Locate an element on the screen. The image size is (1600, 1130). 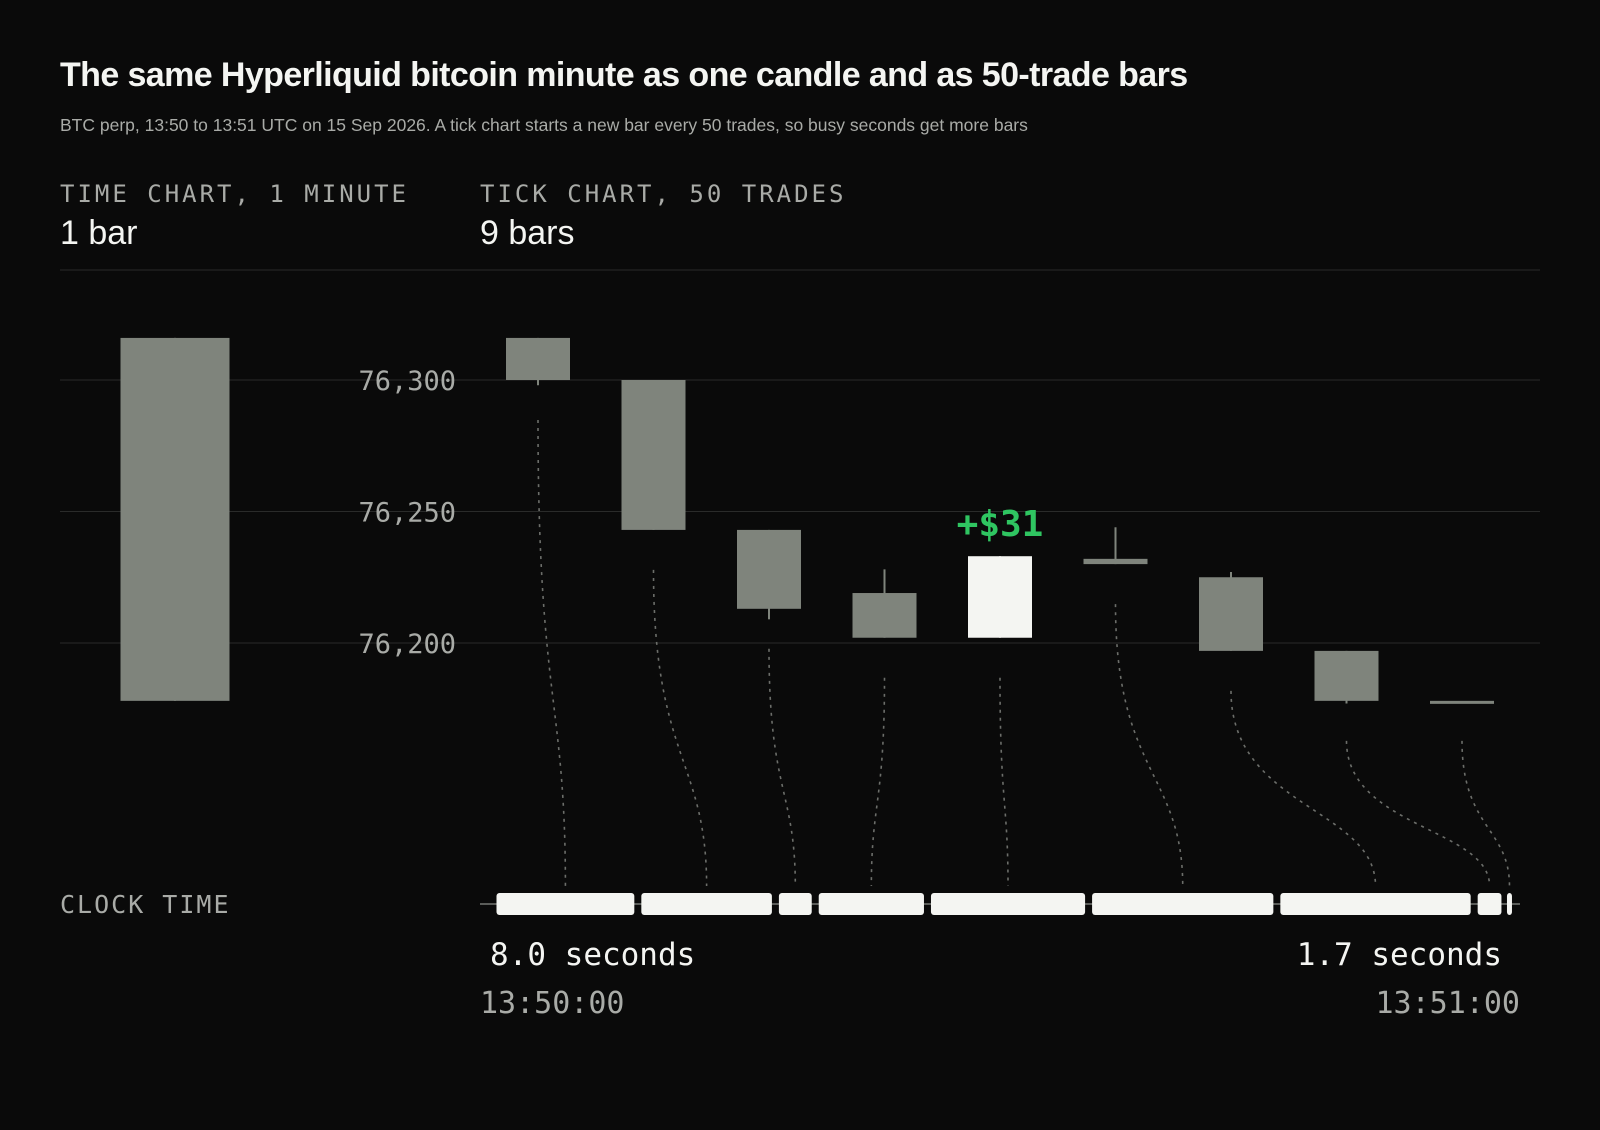
clock-end-label: 13:51:00 is located at coordinates (1448, 1003).